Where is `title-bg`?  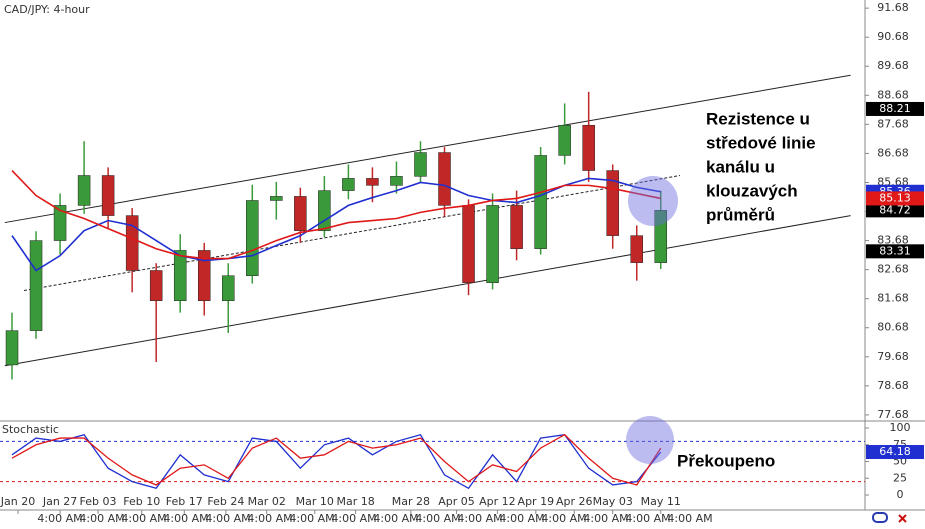
title-bg is located at coordinates (47, 9).